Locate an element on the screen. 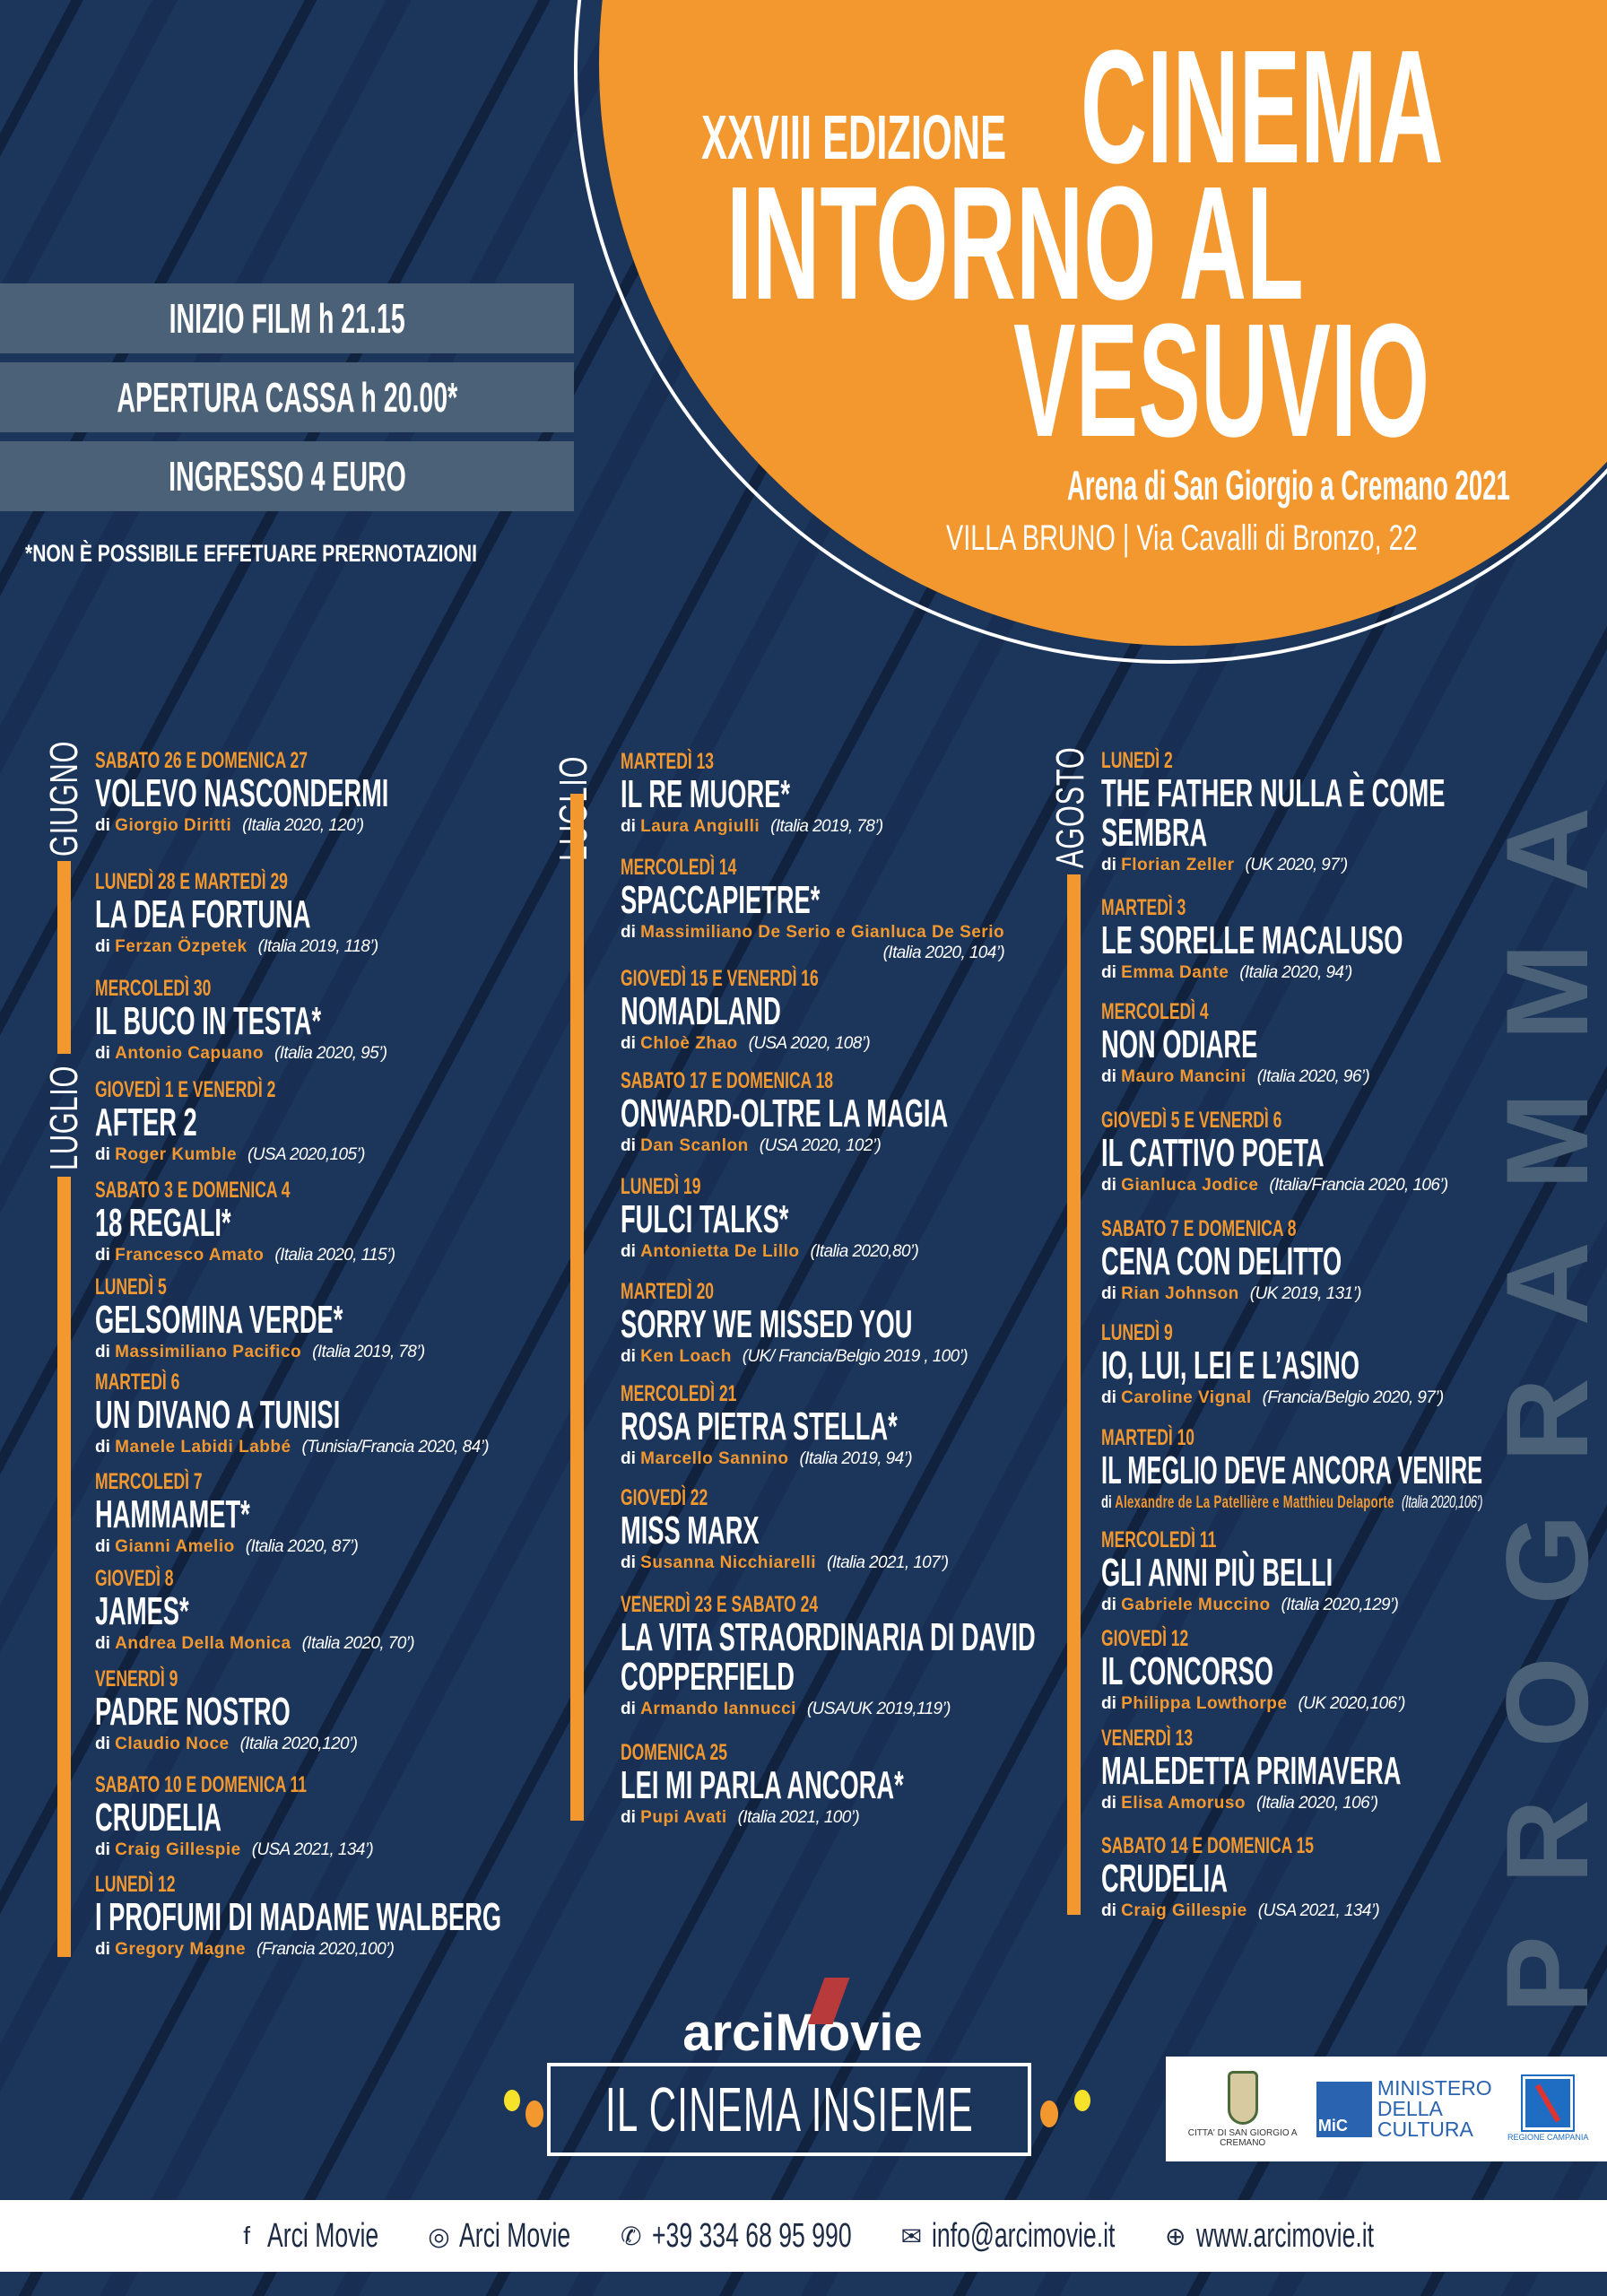  film-title: MISS MARX is located at coordinates (691, 1530).